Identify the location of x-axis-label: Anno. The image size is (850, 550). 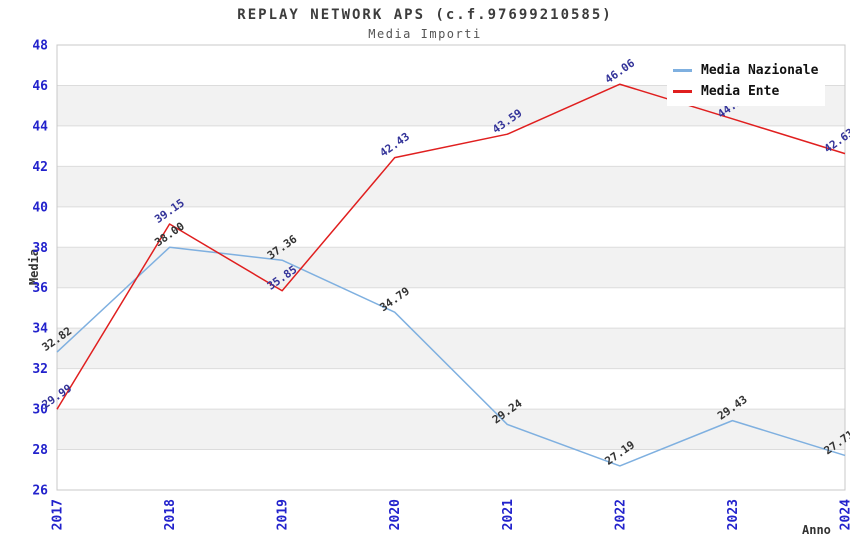
(816, 530).